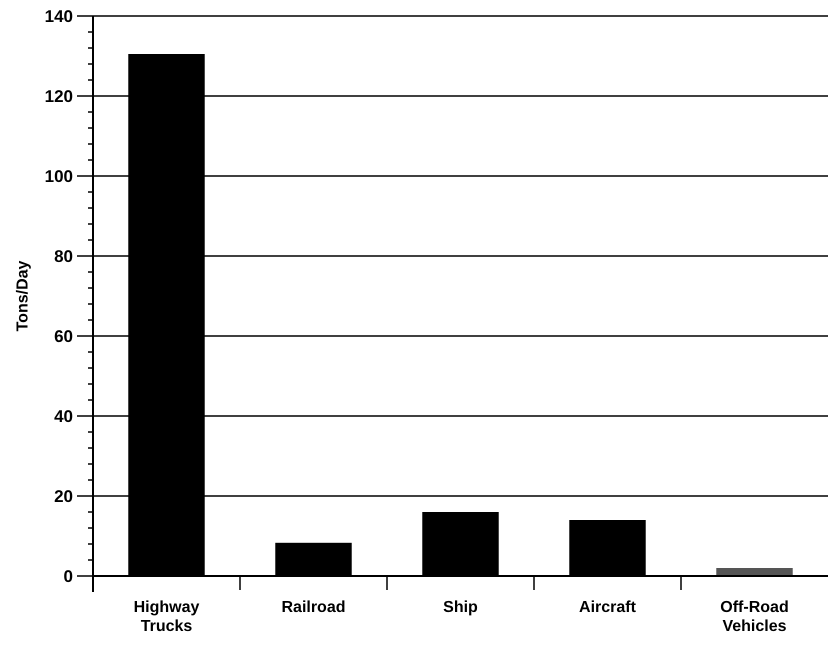 The height and width of the screenshot is (646, 828). What do you see at coordinates (58, 16) in the screenshot?
I see `y-tick-label: 140` at bounding box center [58, 16].